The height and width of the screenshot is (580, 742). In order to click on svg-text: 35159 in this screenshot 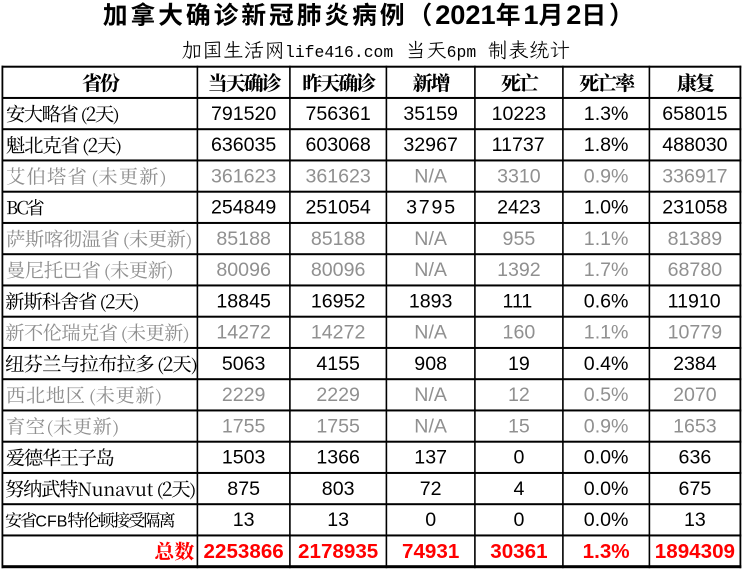, I will do `click(430, 114)`.